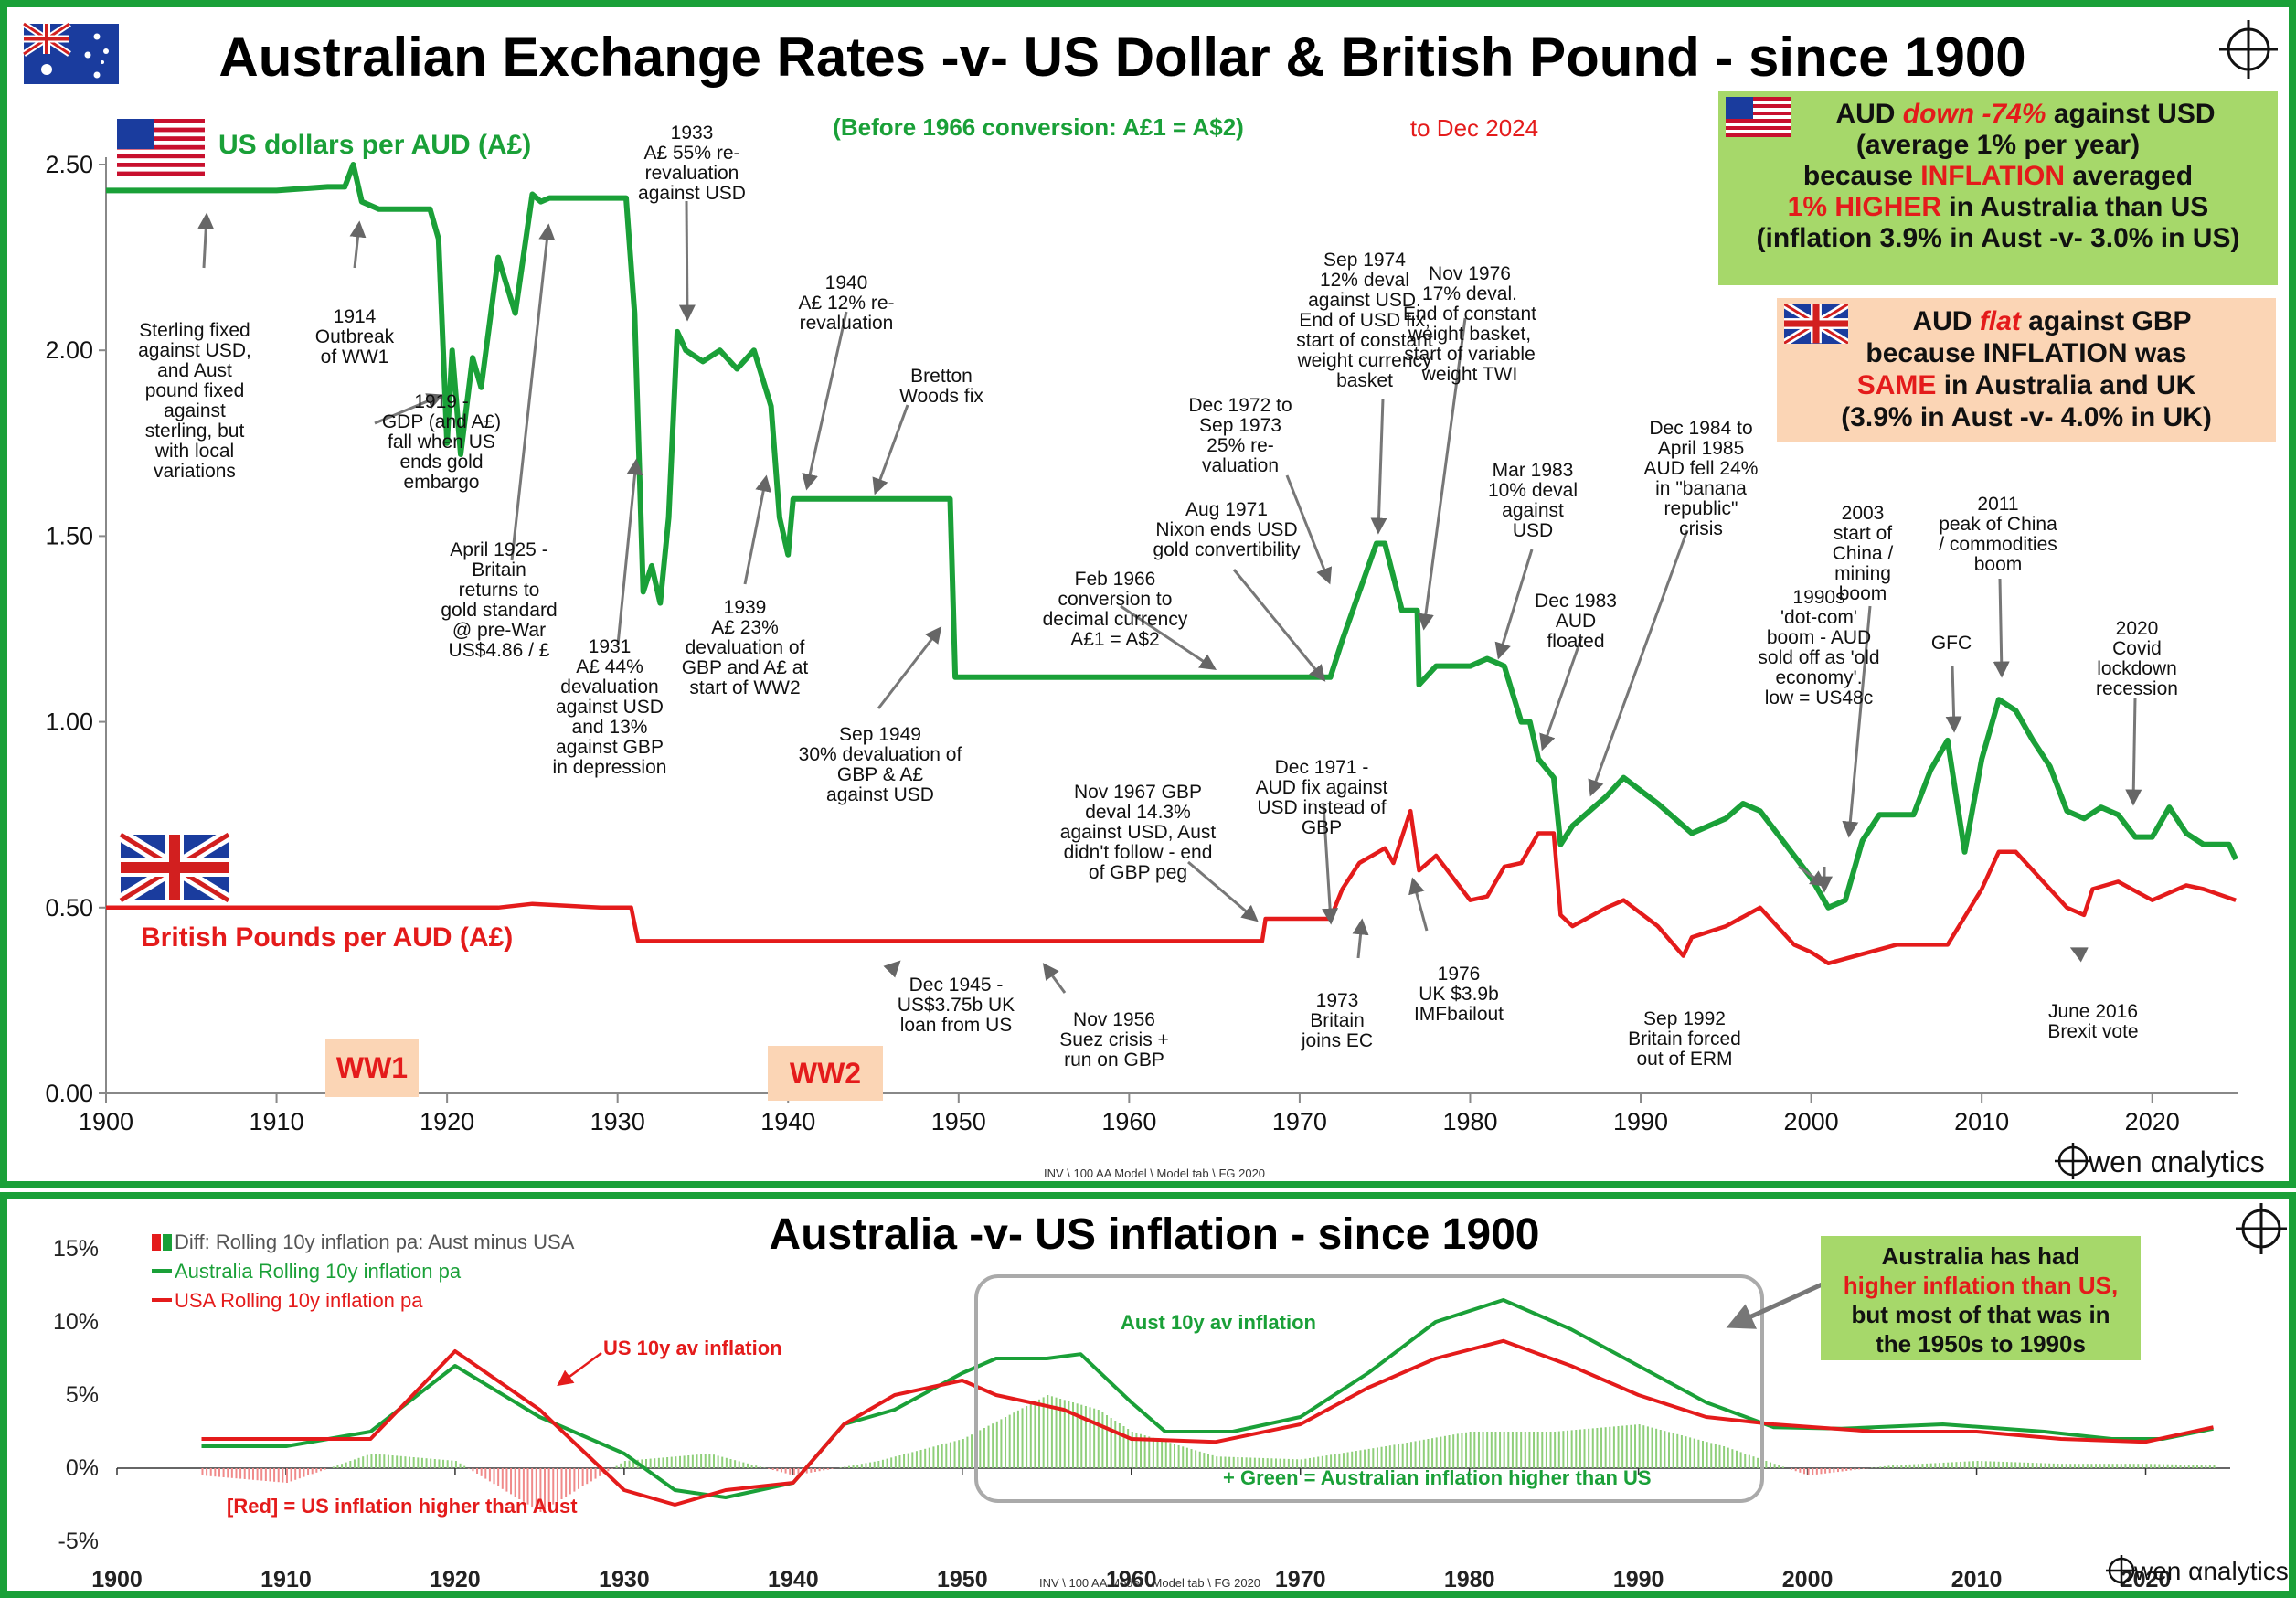 The image size is (2296, 1598). What do you see at coordinates (1684, 1039) in the screenshot?
I see `annotation-text: Sep 1992 Britain forced out of ERM` at bounding box center [1684, 1039].